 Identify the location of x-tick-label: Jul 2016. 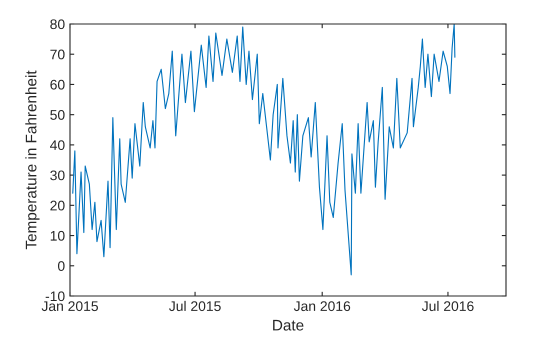
(448, 306).